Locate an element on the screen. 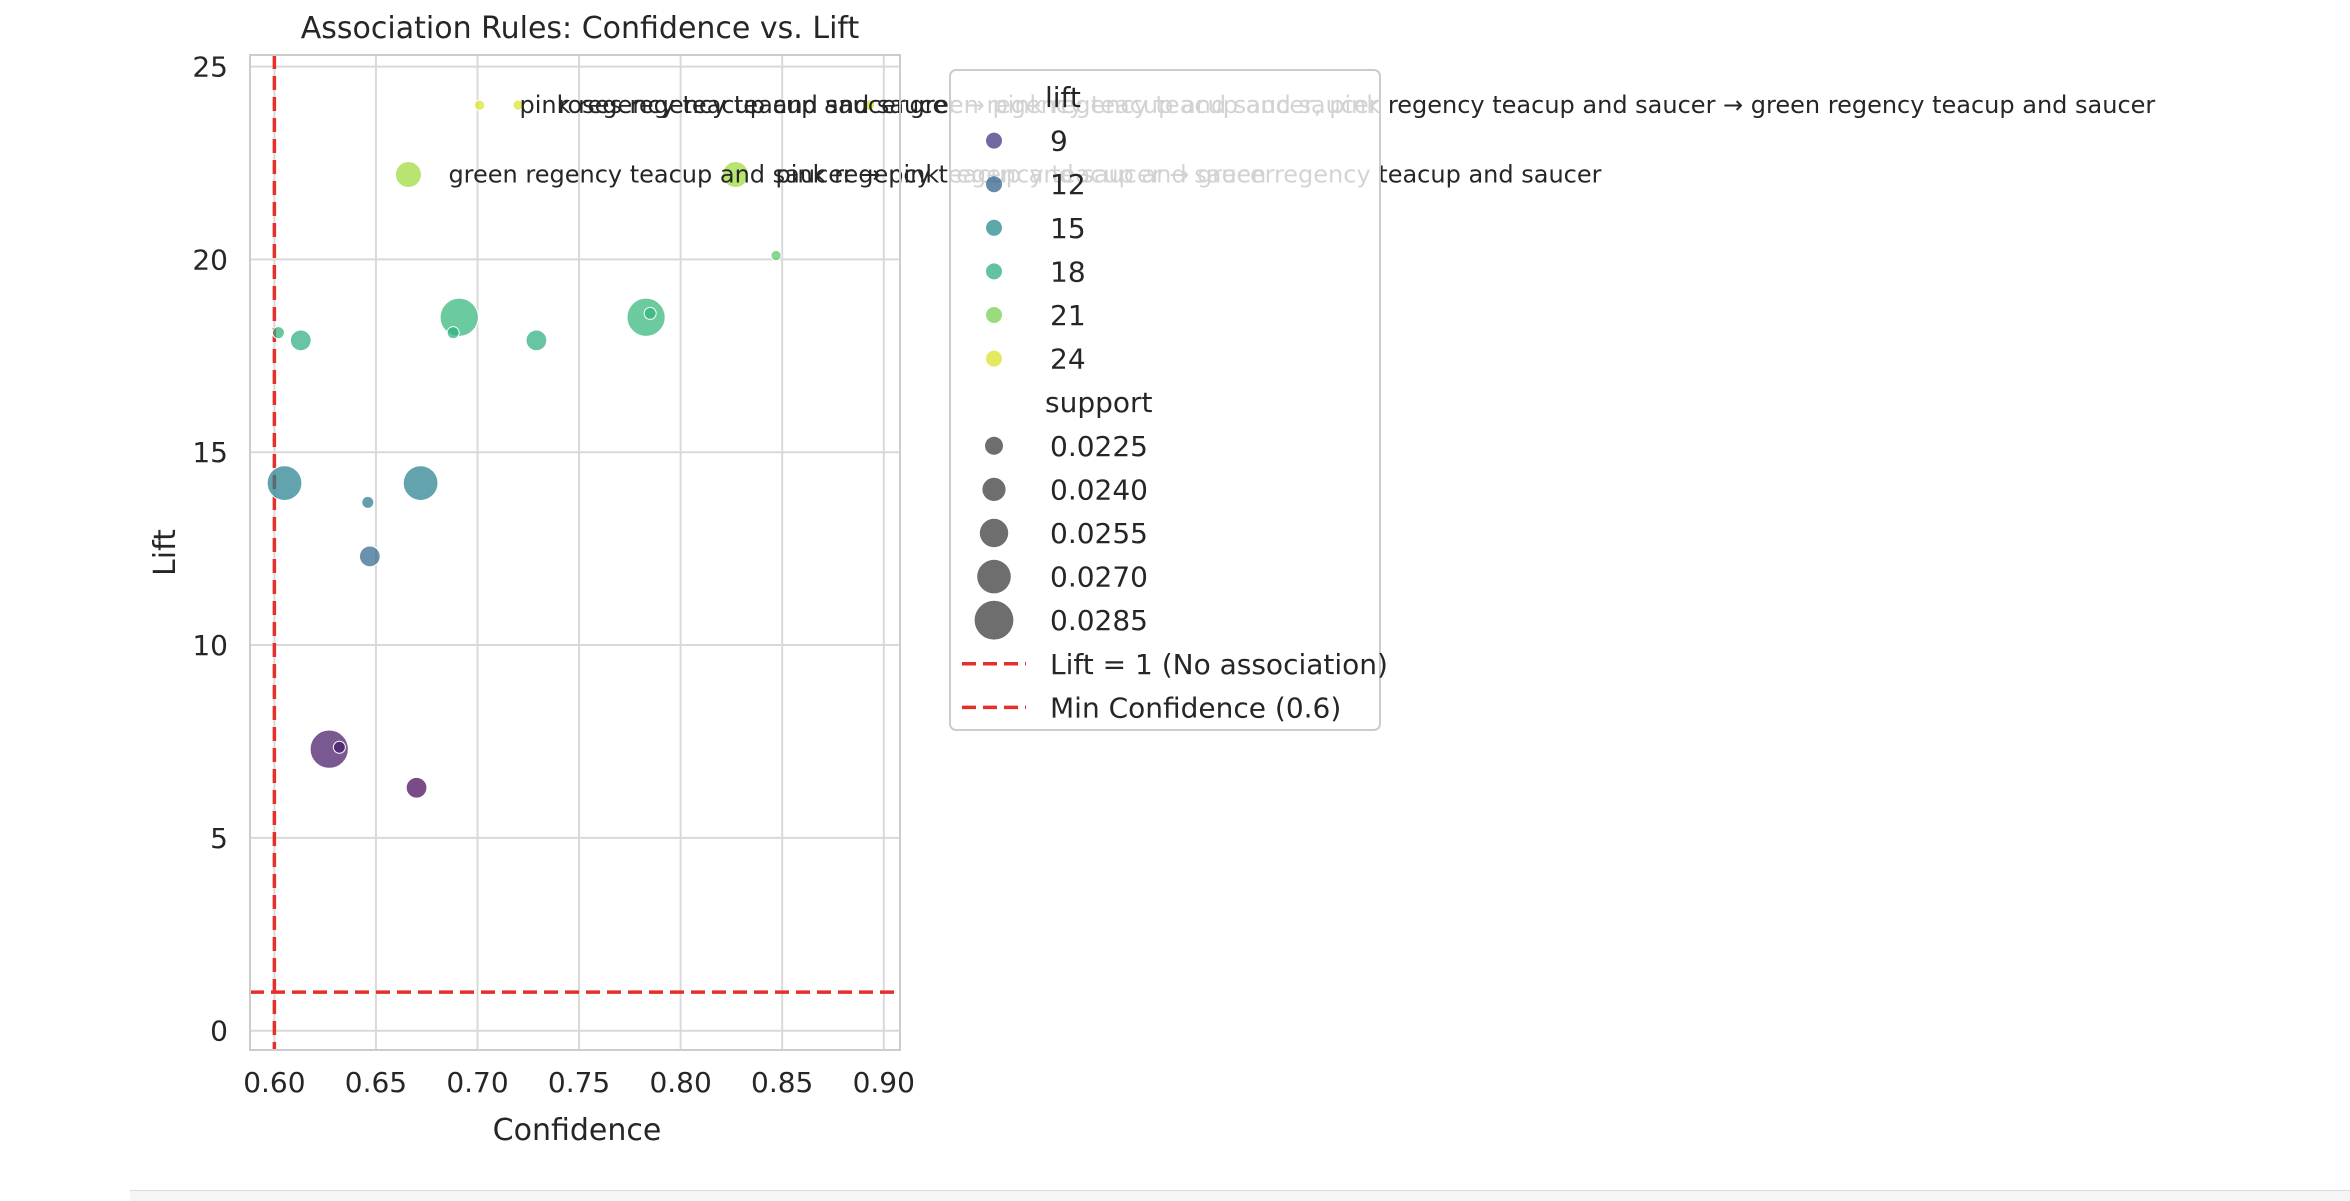 The width and height of the screenshot is (2350, 1201). x-tick-label: 0.60 is located at coordinates (274, 1082).